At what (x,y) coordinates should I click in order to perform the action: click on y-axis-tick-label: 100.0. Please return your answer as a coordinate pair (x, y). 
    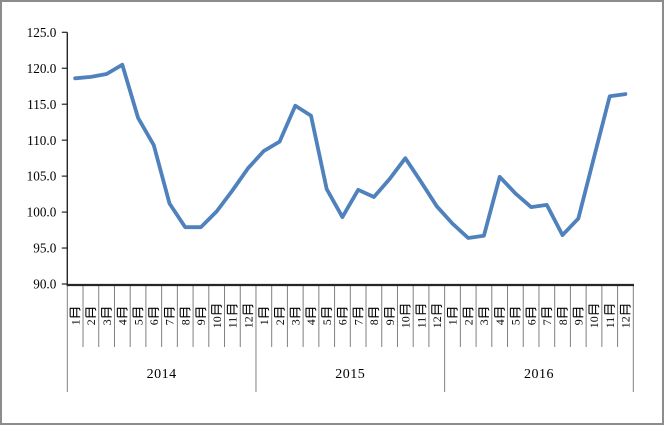
    Looking at the image, I should click on (42, 212).